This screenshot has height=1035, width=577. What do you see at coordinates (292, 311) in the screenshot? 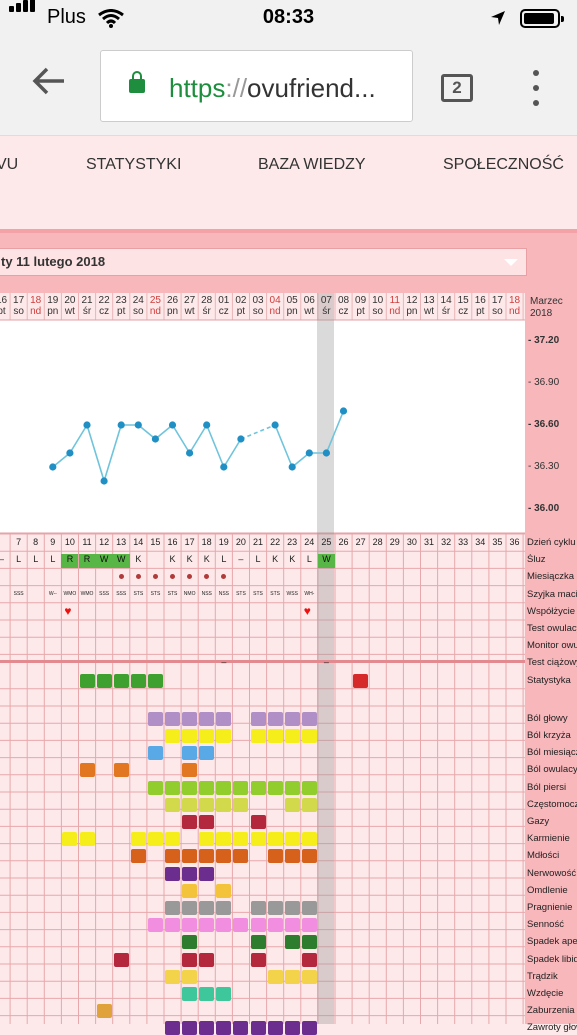
I see `date-weekday: pn` at bounding box center [292, 311].